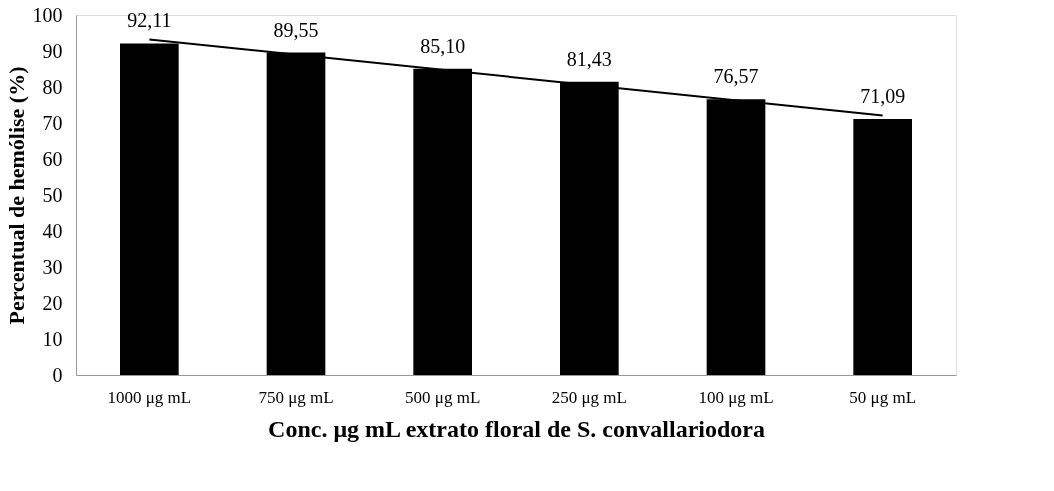 This screenshot has height=491, width=1054. Describe the element at coordinates (52, 266) in the screenshot. I see `y-tick-label: 30` at that location.